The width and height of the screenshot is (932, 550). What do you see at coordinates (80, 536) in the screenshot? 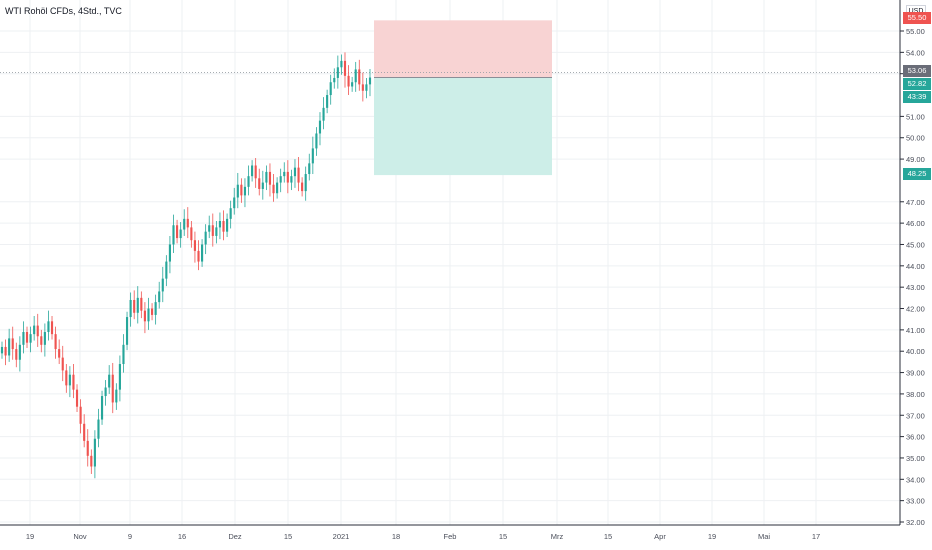
I see `time-tick-label: Nov` at bounding box center [80, 536].